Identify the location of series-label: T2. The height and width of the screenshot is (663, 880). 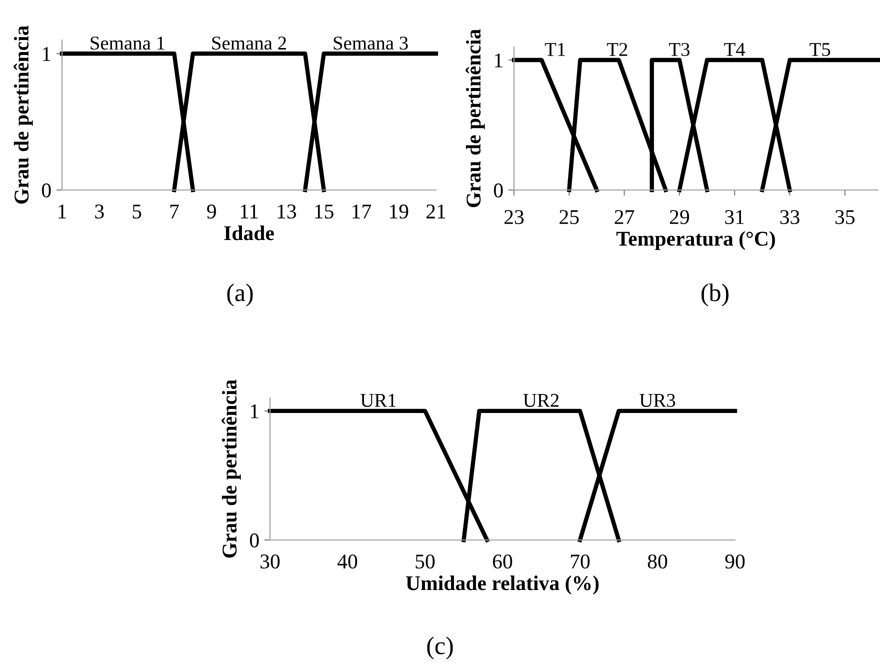
(617, 49).